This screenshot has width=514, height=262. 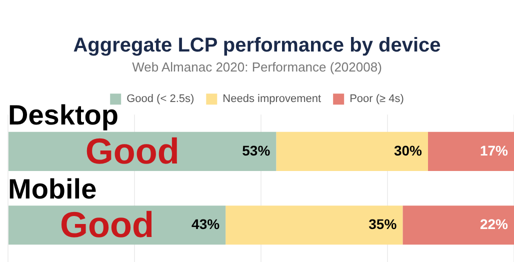 What do you see at coordinates (383, 224) in the screenshot?
I see `data-label: 35%` at bounding box center [383, 224].